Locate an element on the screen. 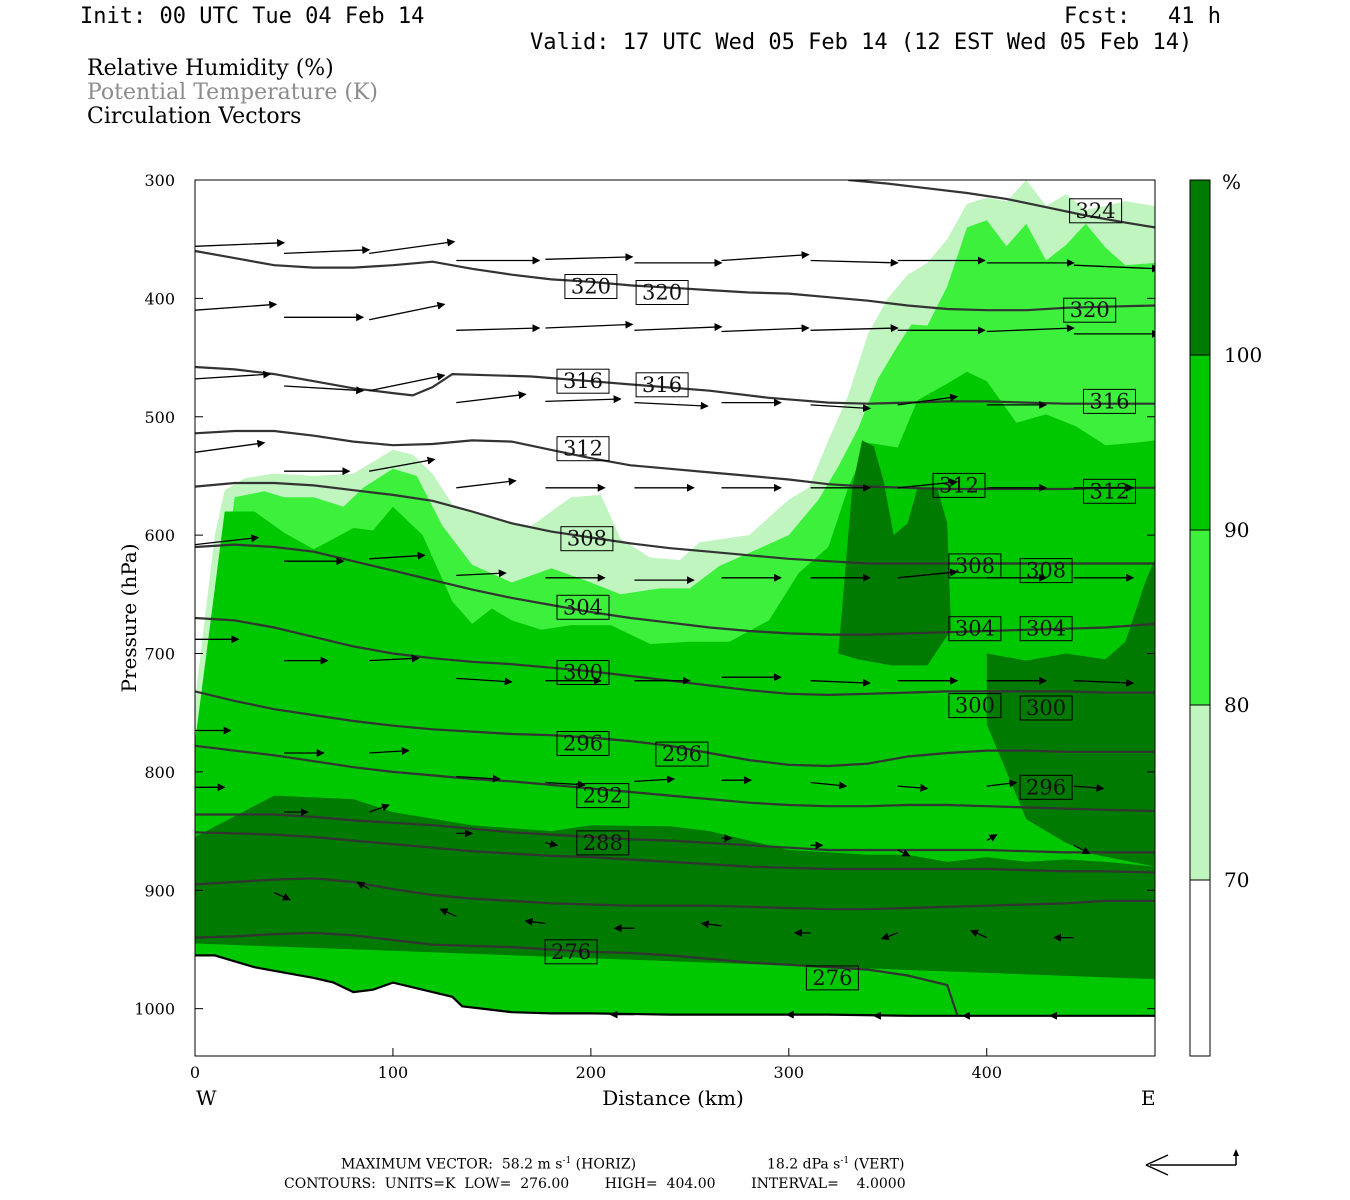 This screenshot has width=1350, height=1200. y-tick-label: 800 is located at coordinates (159, 772).